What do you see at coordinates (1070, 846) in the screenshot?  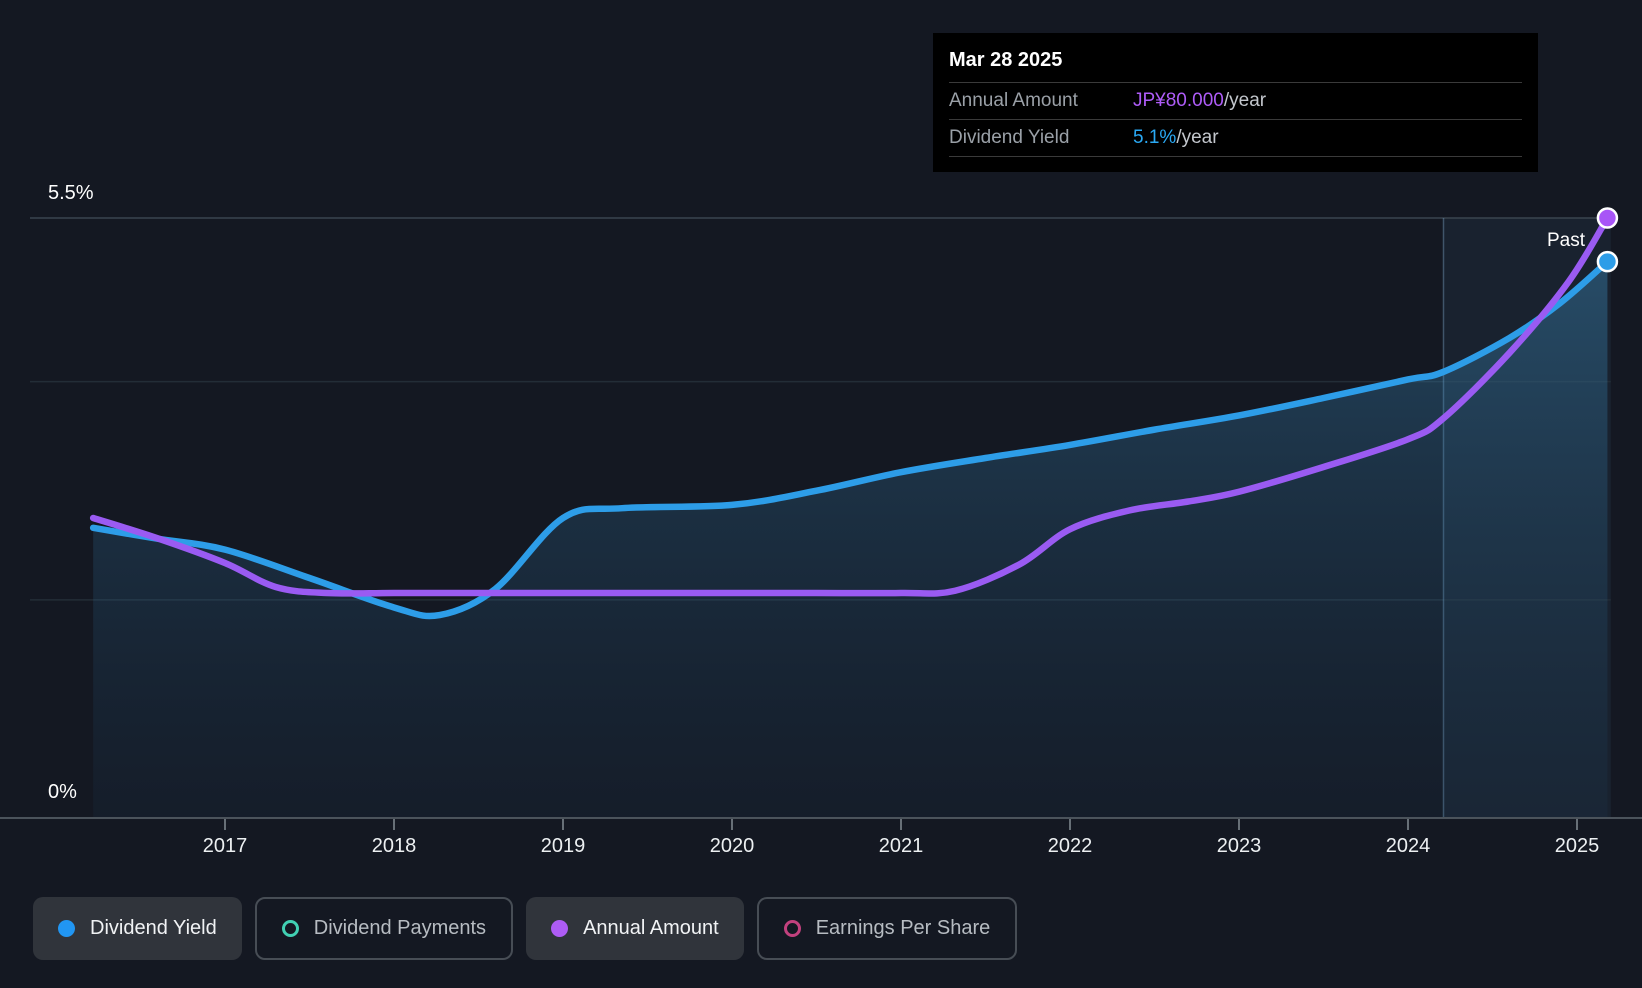 I see `x-axis-label: 2022` at bounding box center [1070, 846].